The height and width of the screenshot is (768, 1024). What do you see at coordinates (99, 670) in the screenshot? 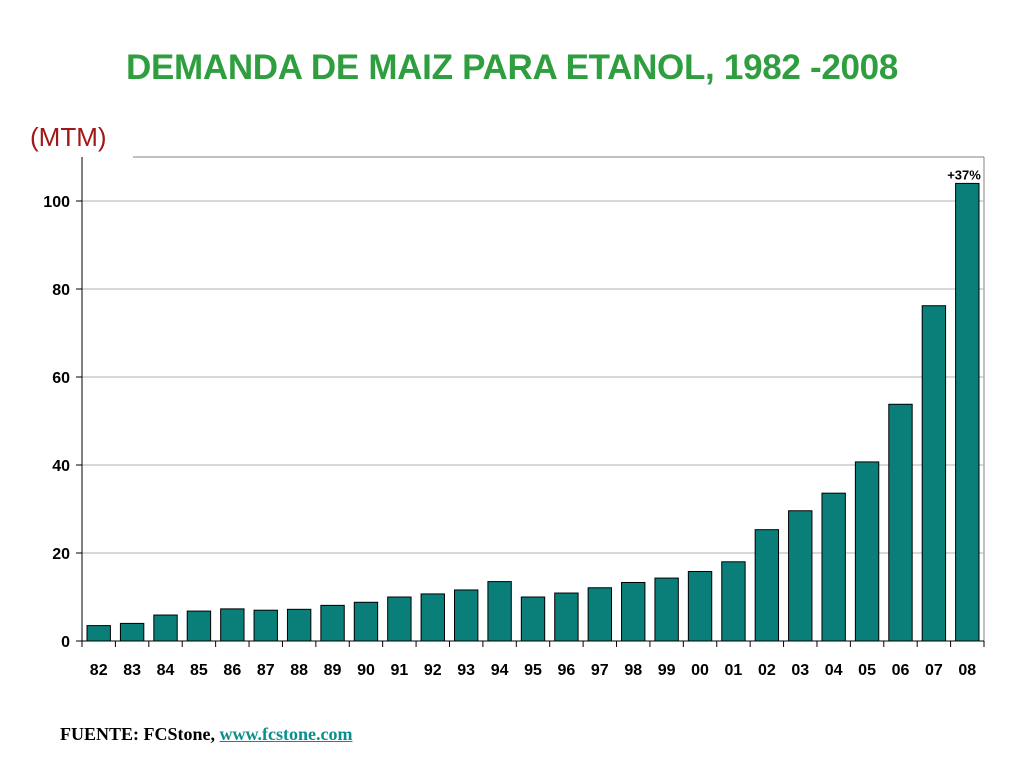
I see `x-tick-label: 82` at bounding box center [99, 670].